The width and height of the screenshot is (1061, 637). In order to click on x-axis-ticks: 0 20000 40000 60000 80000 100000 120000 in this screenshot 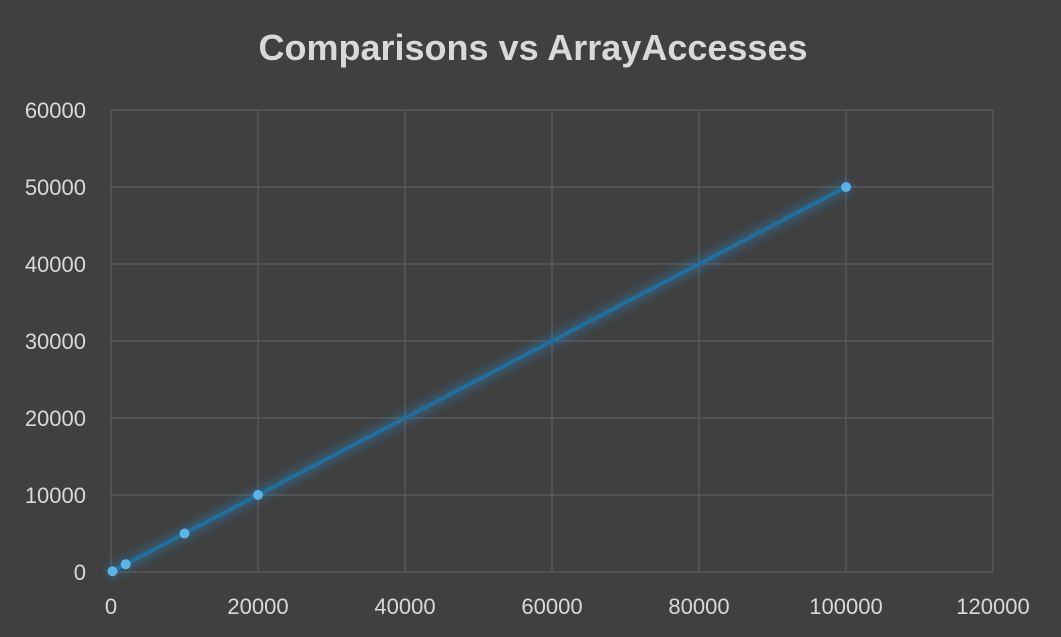, I will do `click(567, 606)`.